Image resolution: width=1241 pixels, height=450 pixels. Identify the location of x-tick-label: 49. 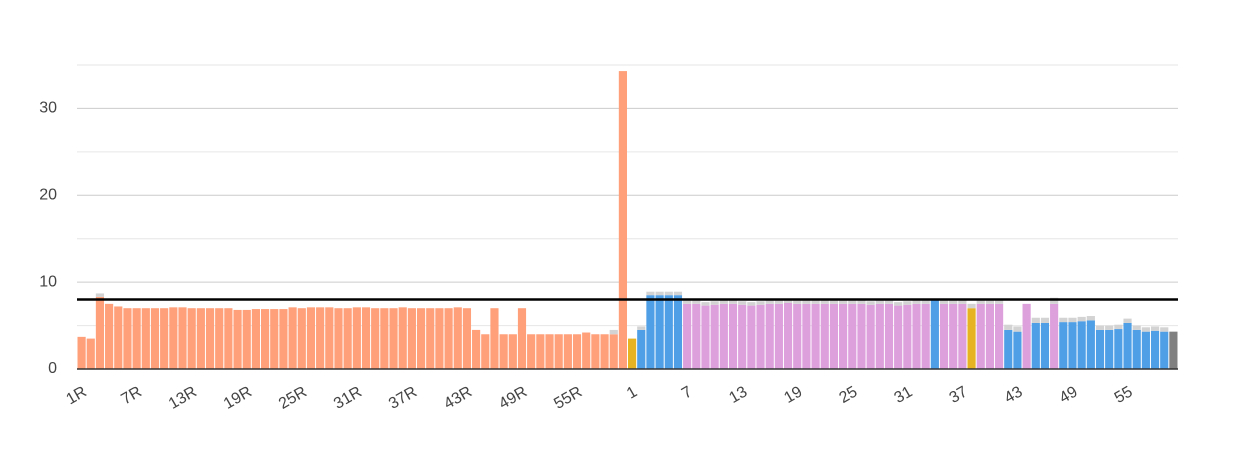
(1069, 395).